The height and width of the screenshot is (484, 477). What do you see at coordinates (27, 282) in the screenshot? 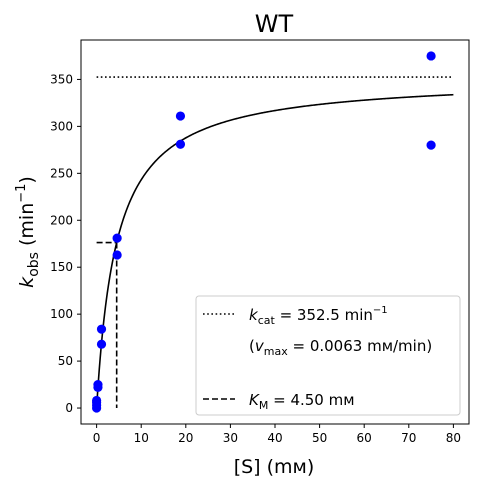
I see `y-label-k: k` at bounding box center [27, 282].